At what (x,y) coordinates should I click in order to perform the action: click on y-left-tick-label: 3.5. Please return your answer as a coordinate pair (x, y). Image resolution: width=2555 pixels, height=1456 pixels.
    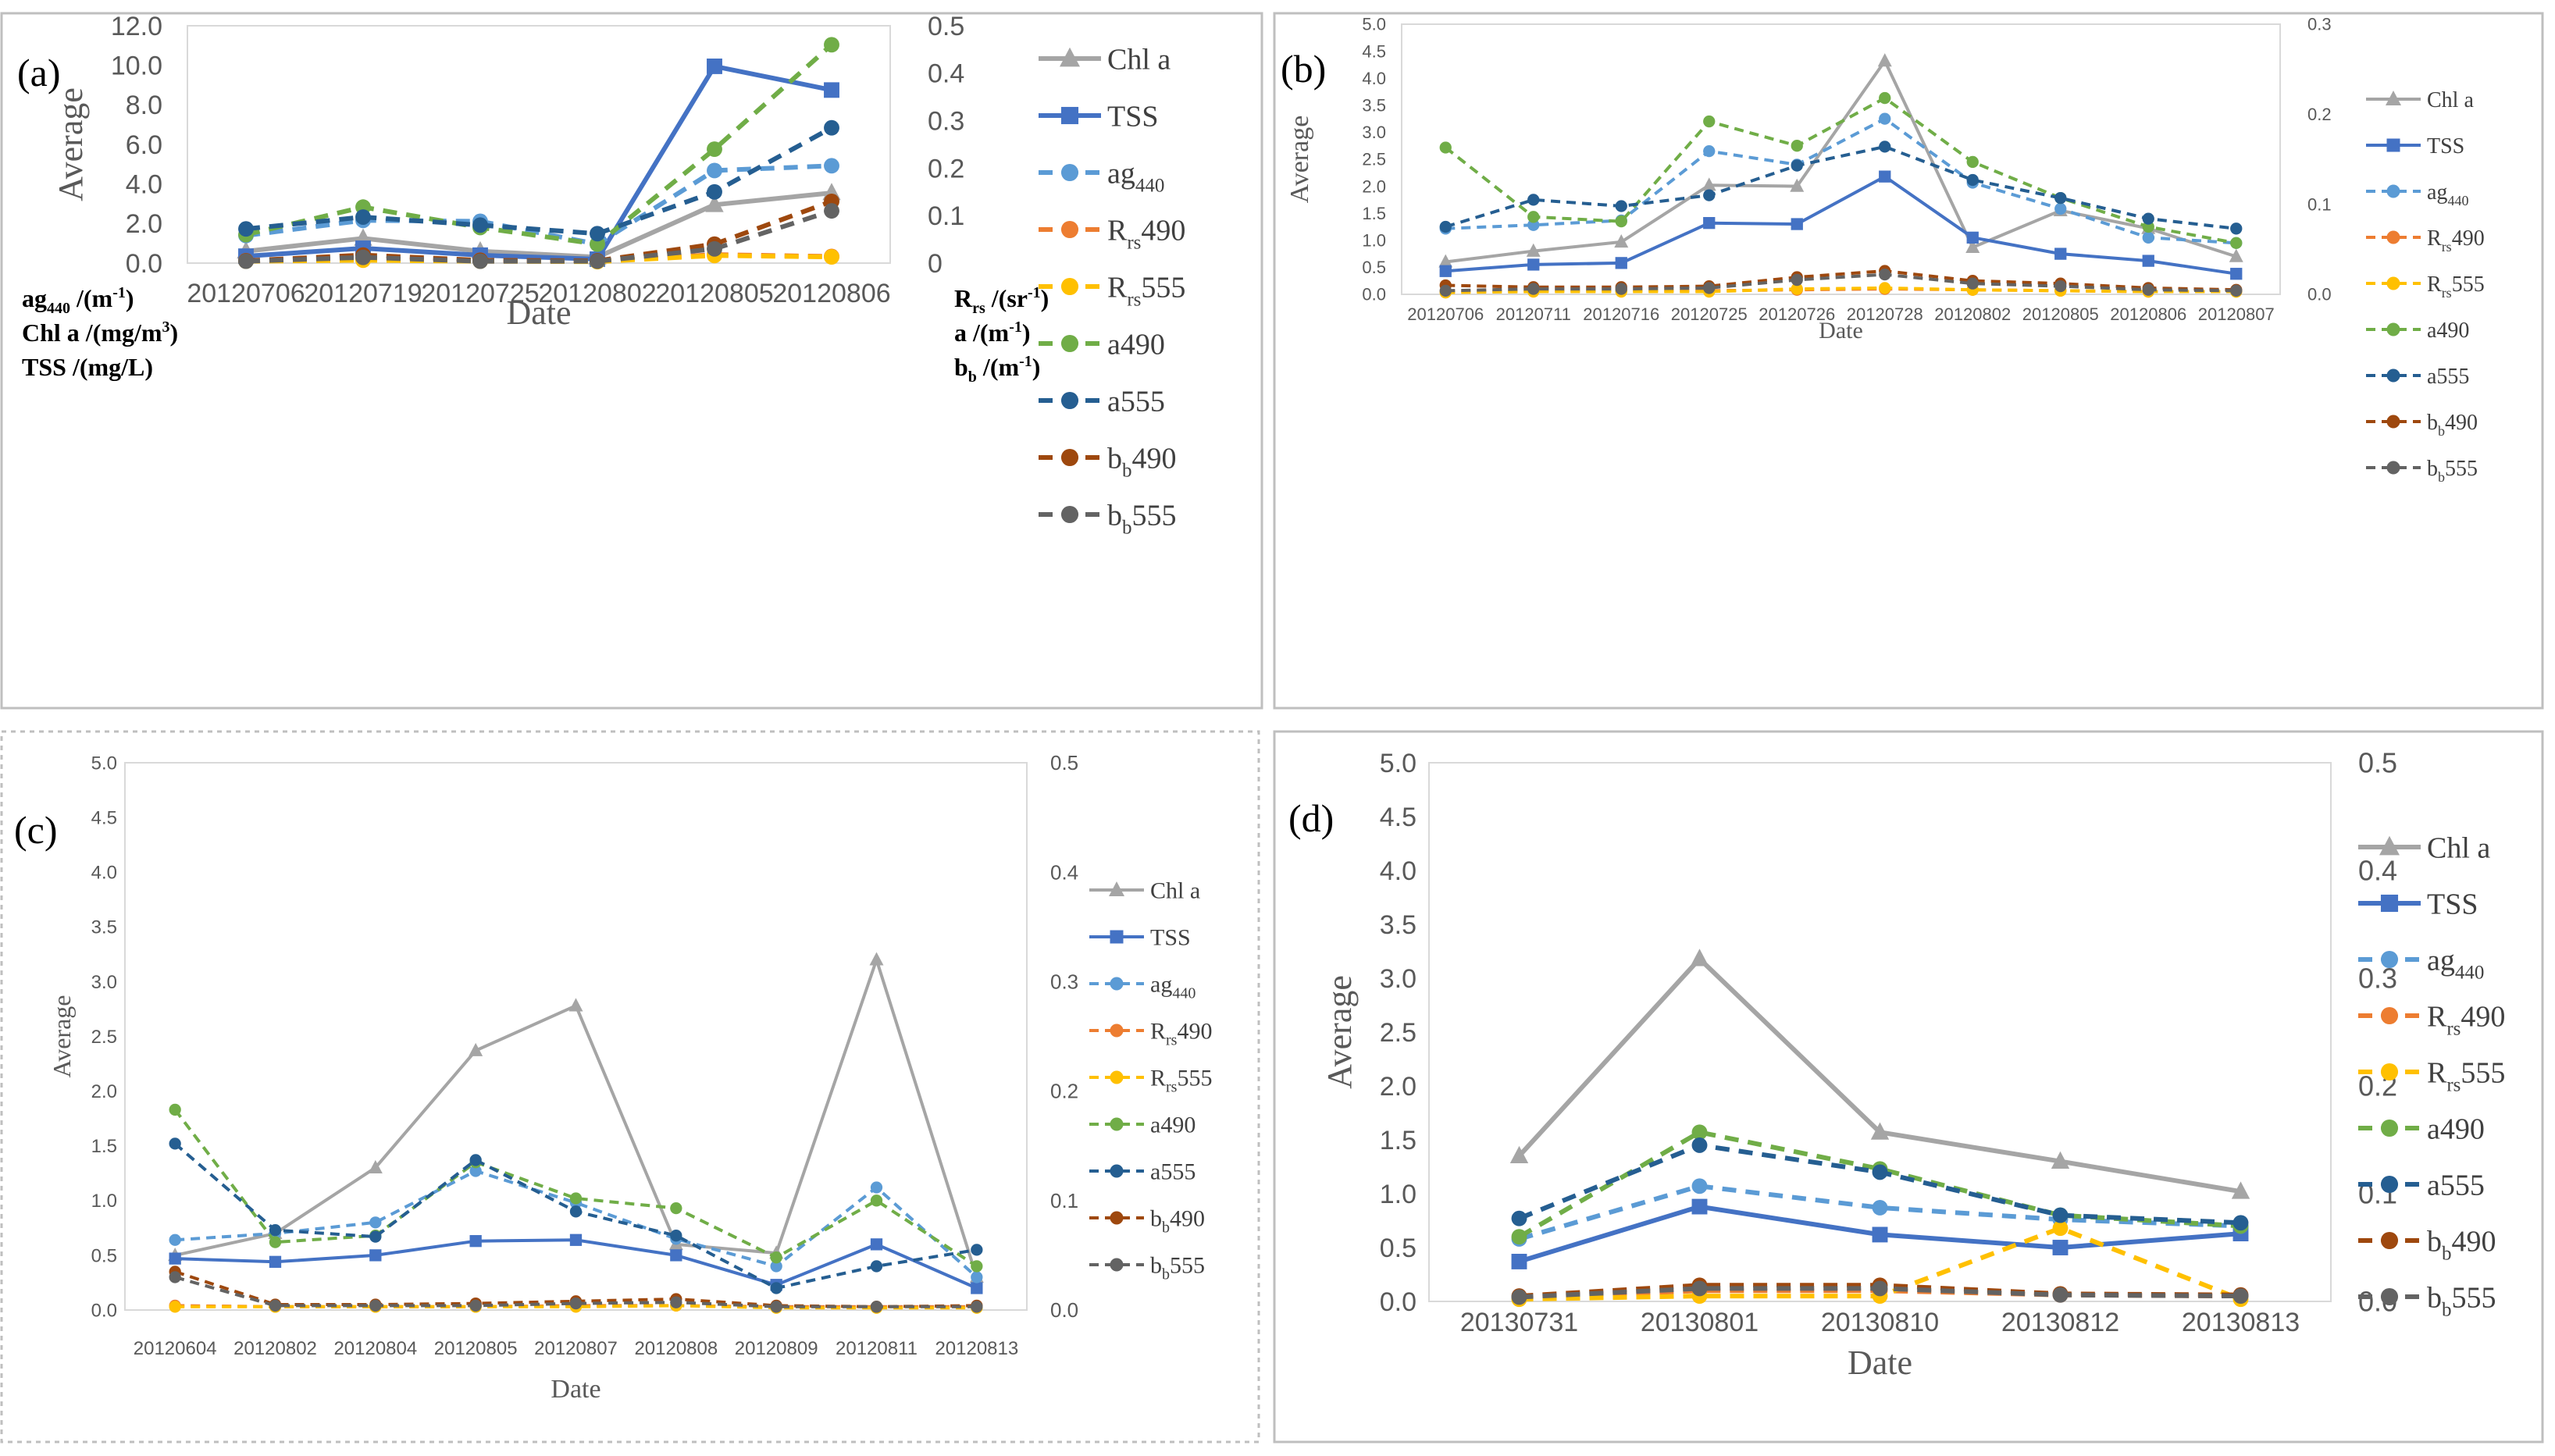
    Looking at the image, I should click on (104, 927).